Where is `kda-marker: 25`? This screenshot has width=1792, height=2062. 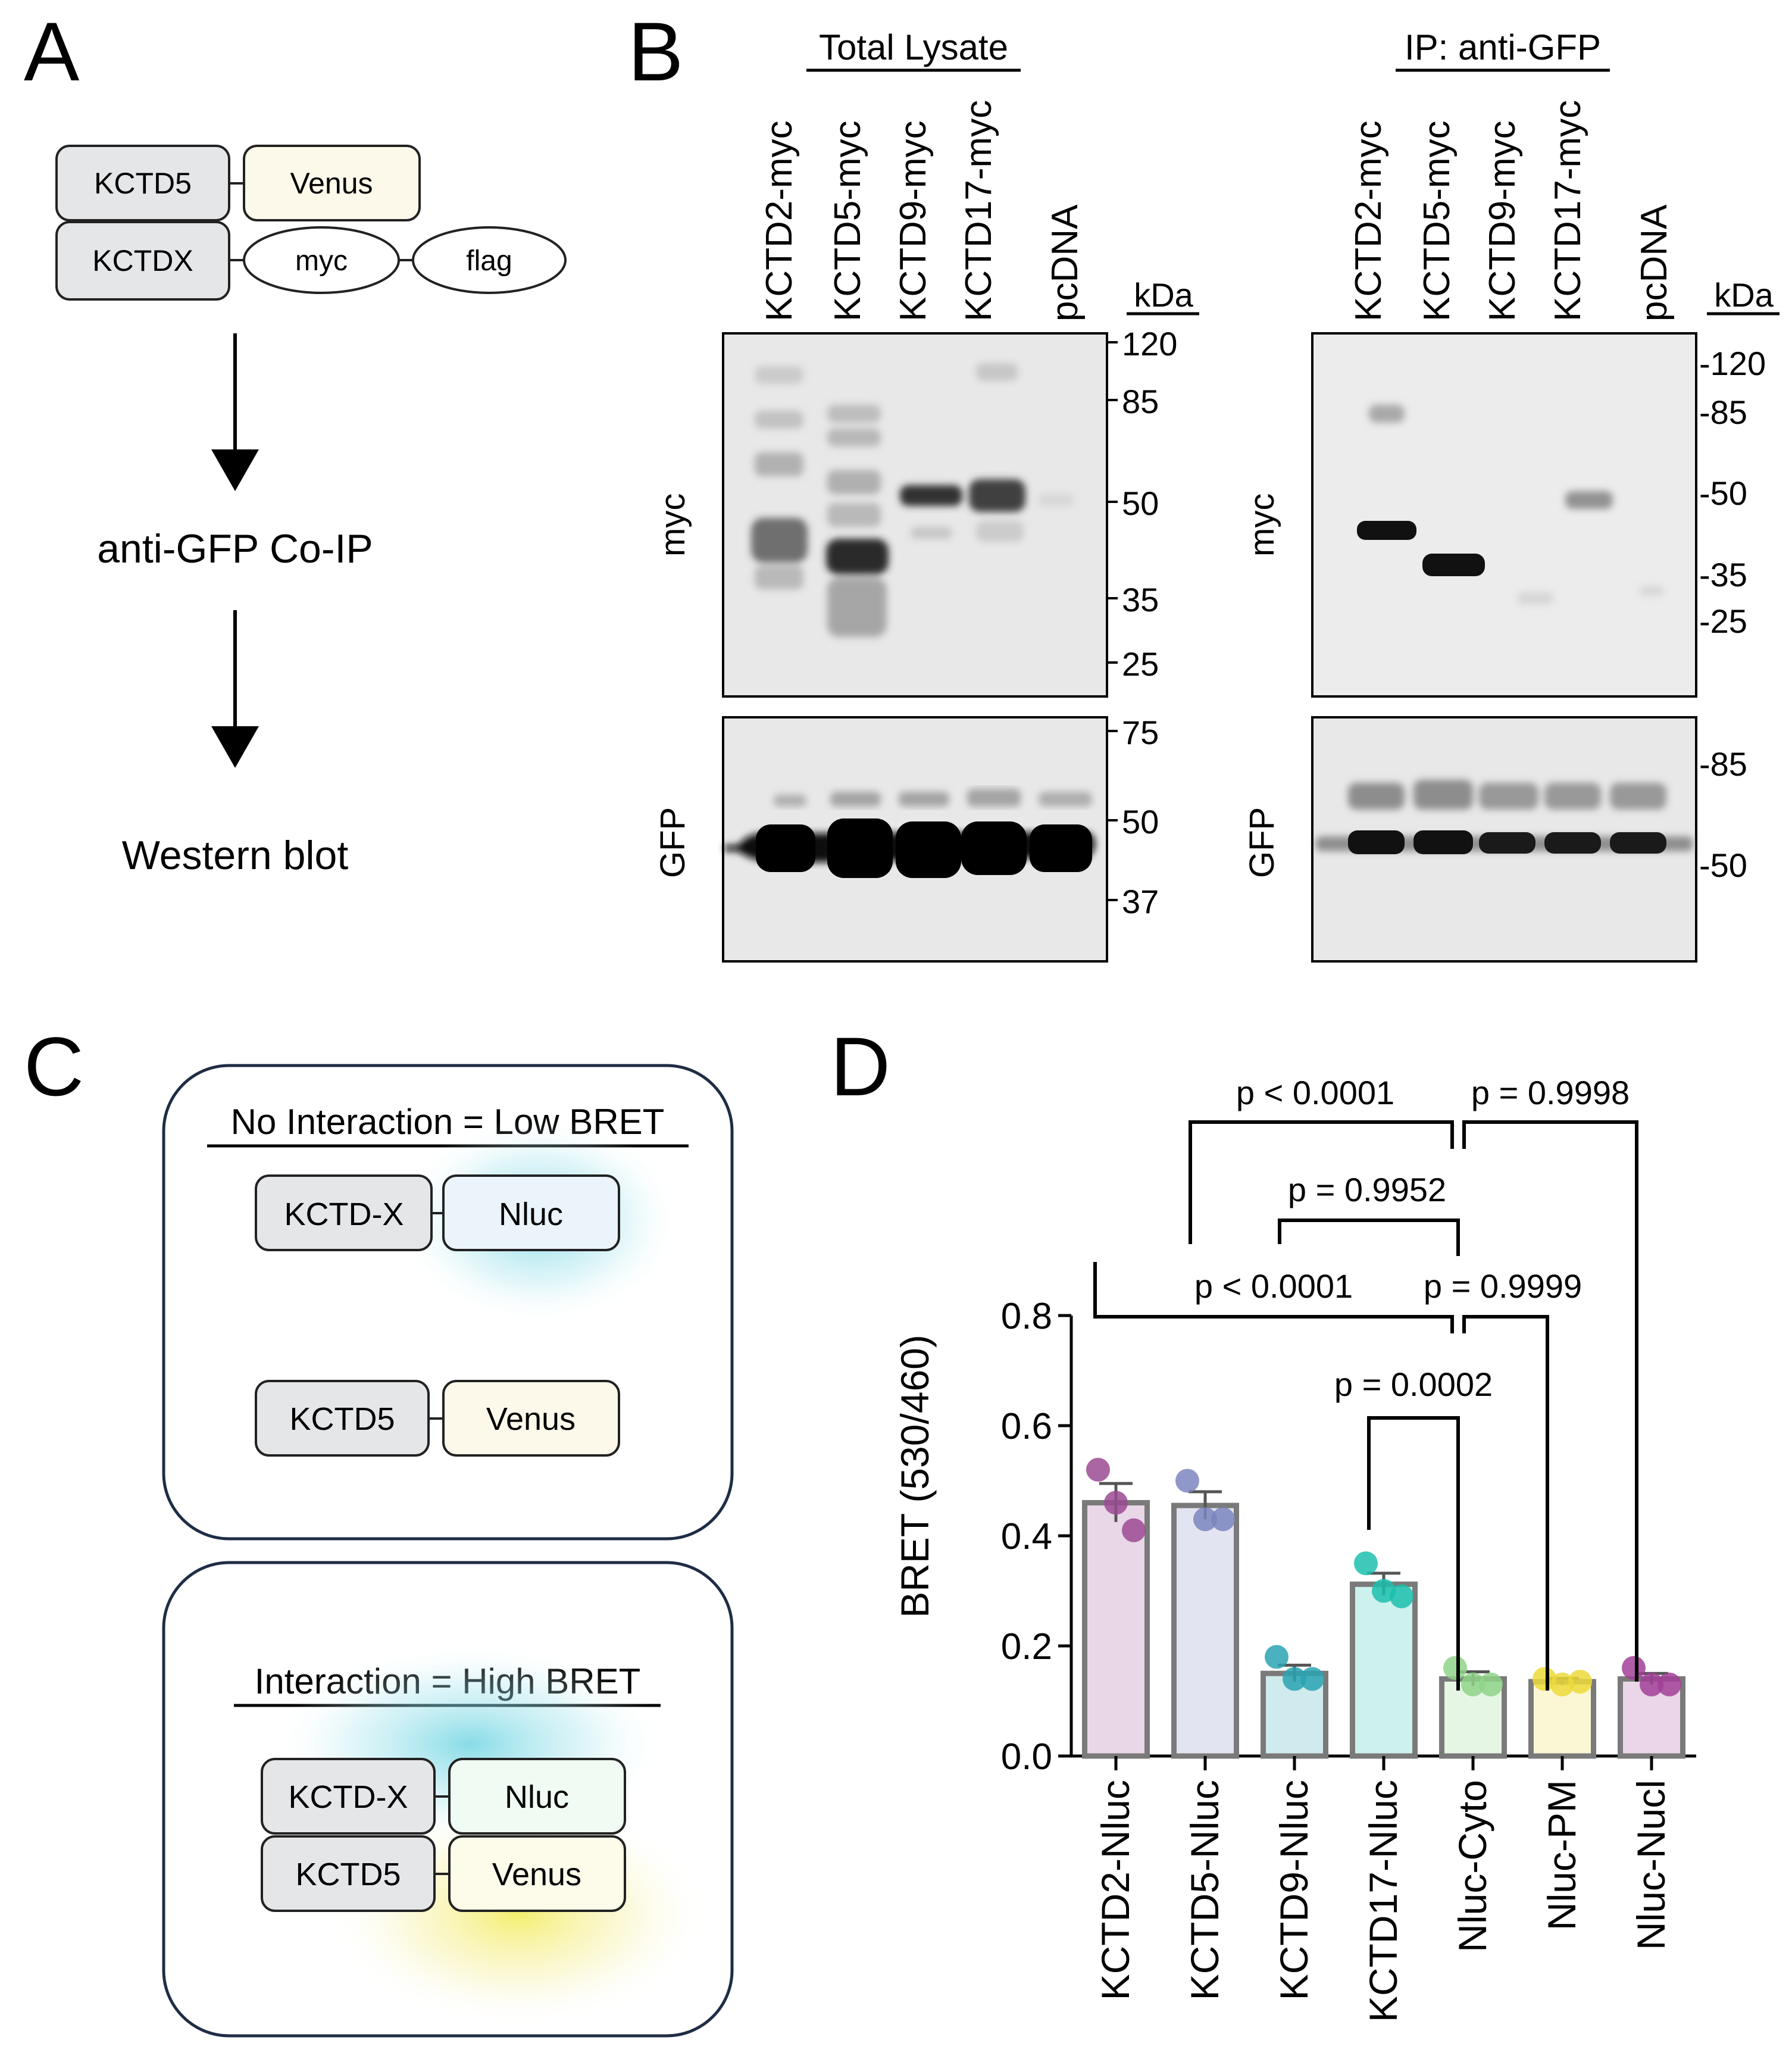 kda-marker: 25 is located at coordinates (1140, 664).